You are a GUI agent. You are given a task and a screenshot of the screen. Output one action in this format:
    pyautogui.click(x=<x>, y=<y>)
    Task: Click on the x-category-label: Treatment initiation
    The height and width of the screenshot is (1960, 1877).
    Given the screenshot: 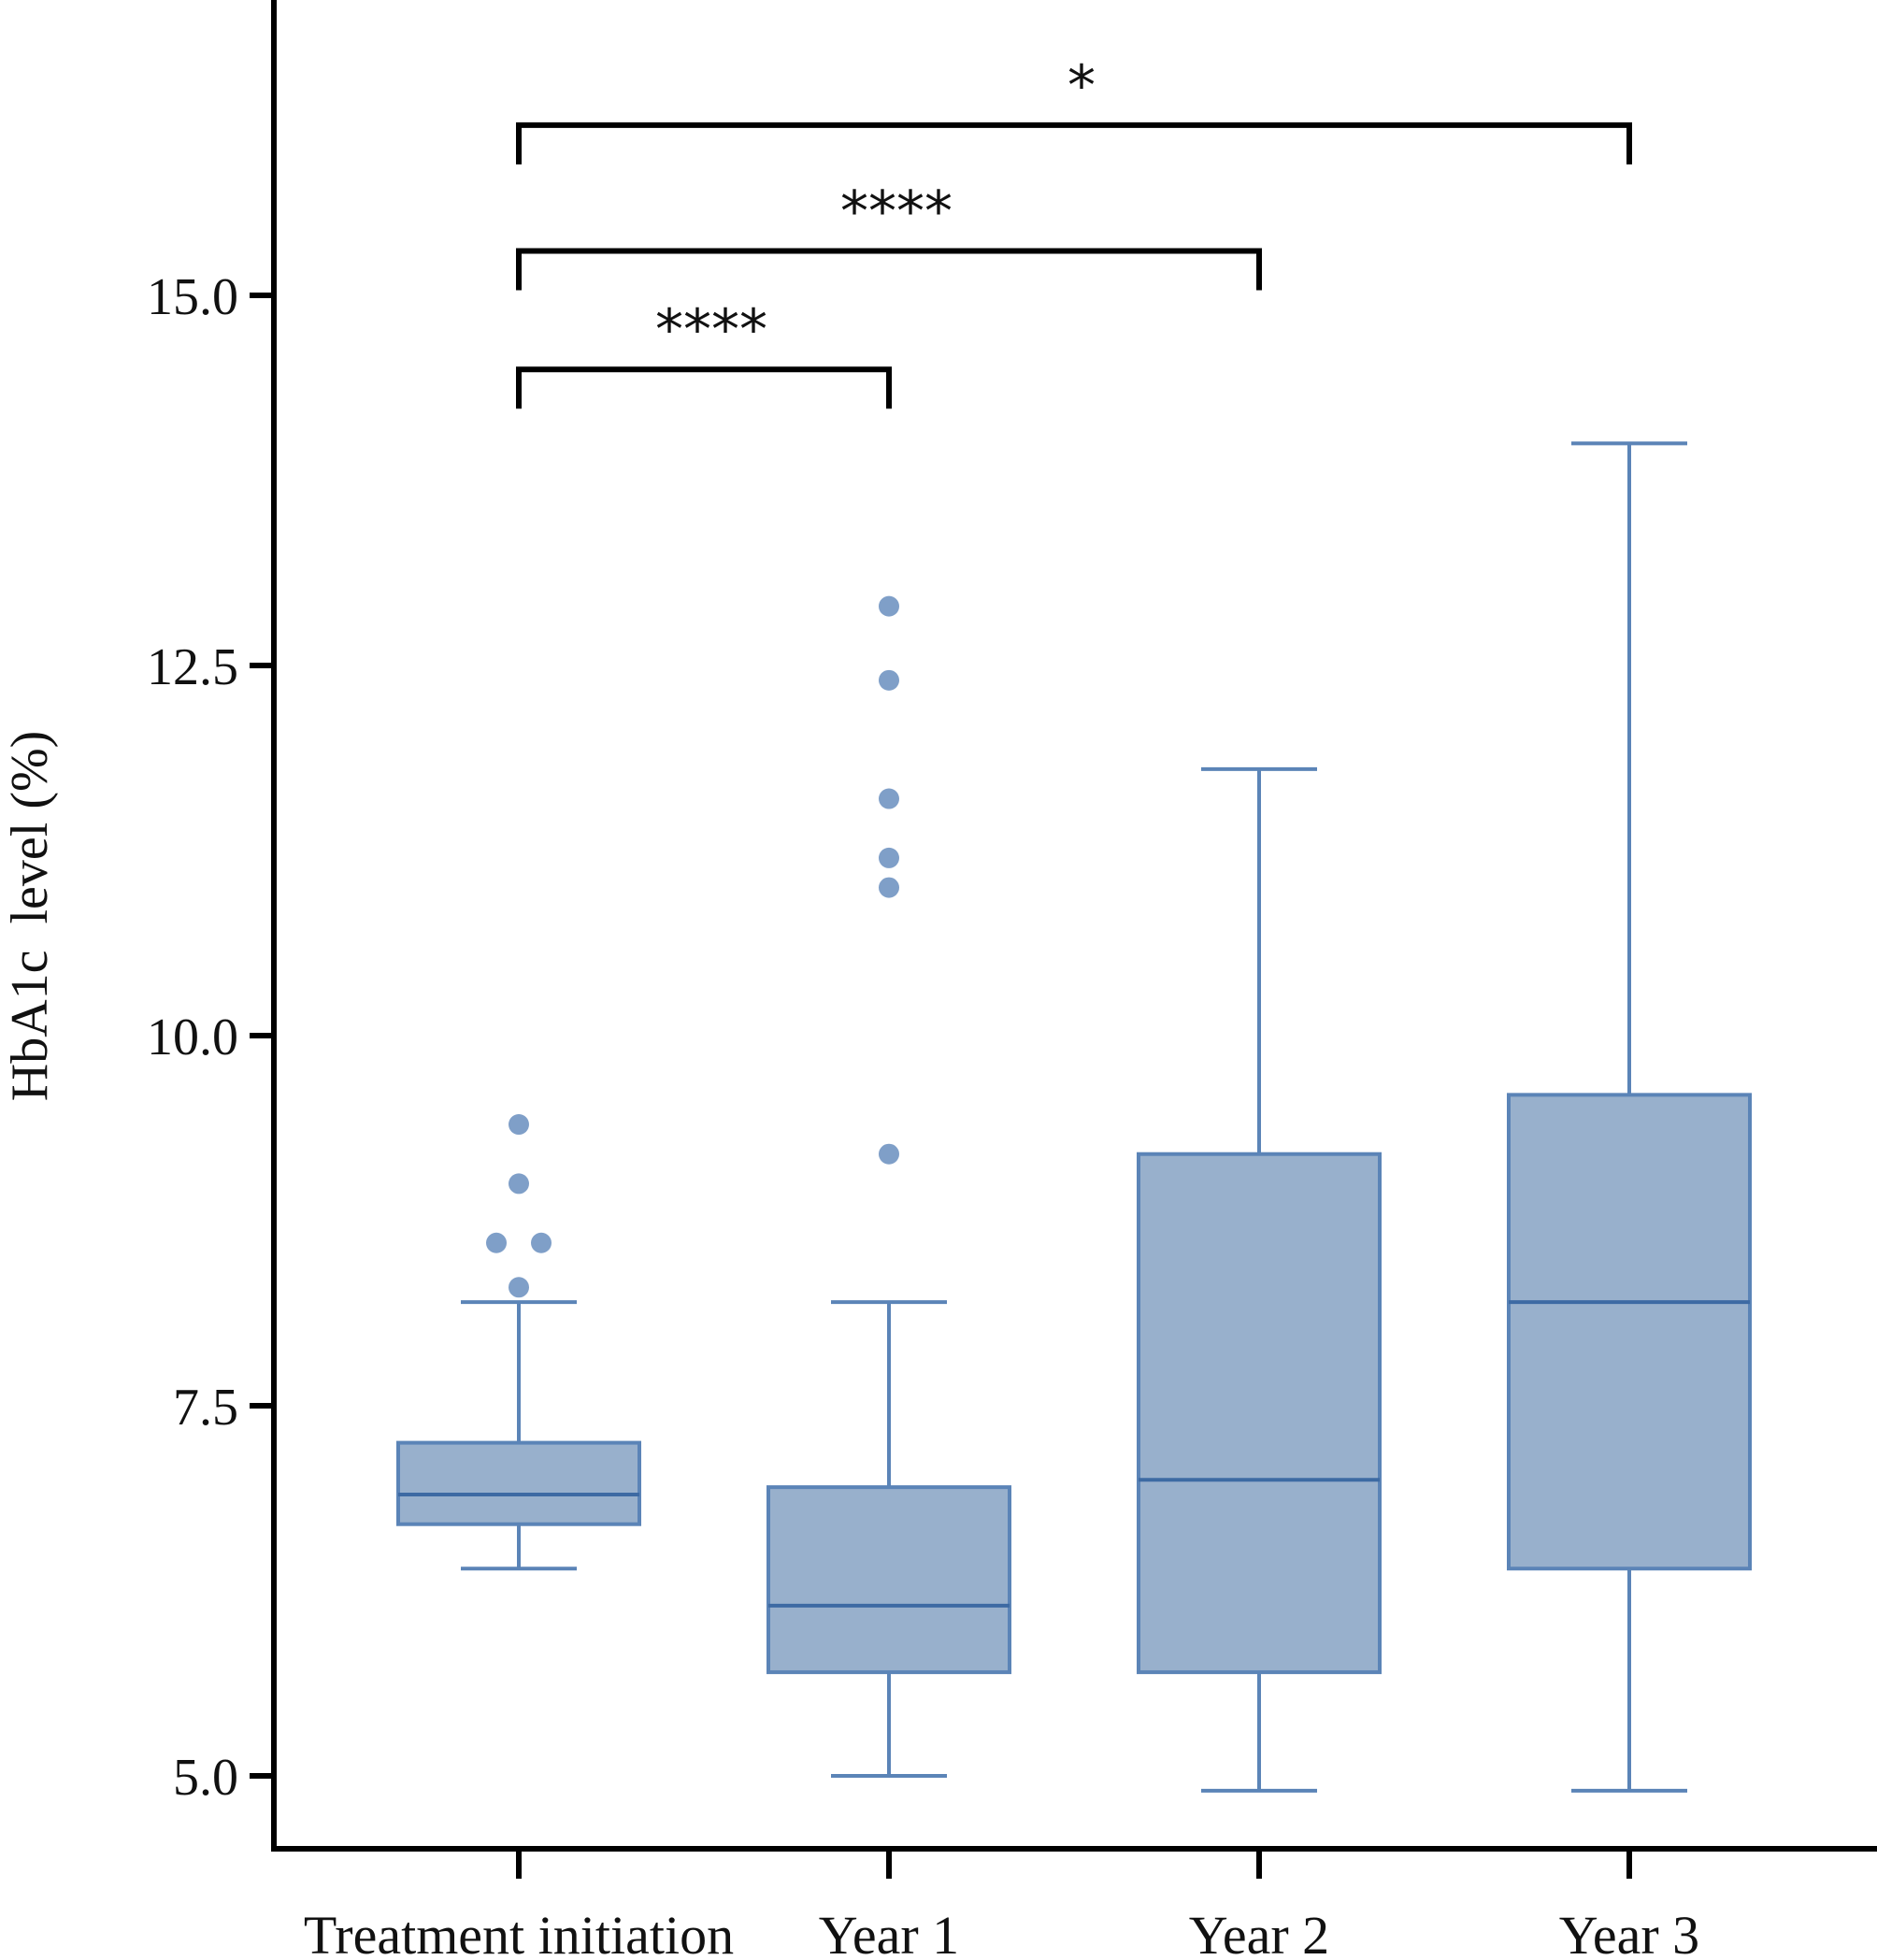 What is the action you would take?
    pyautogui.click(x=519, y=1930)
    